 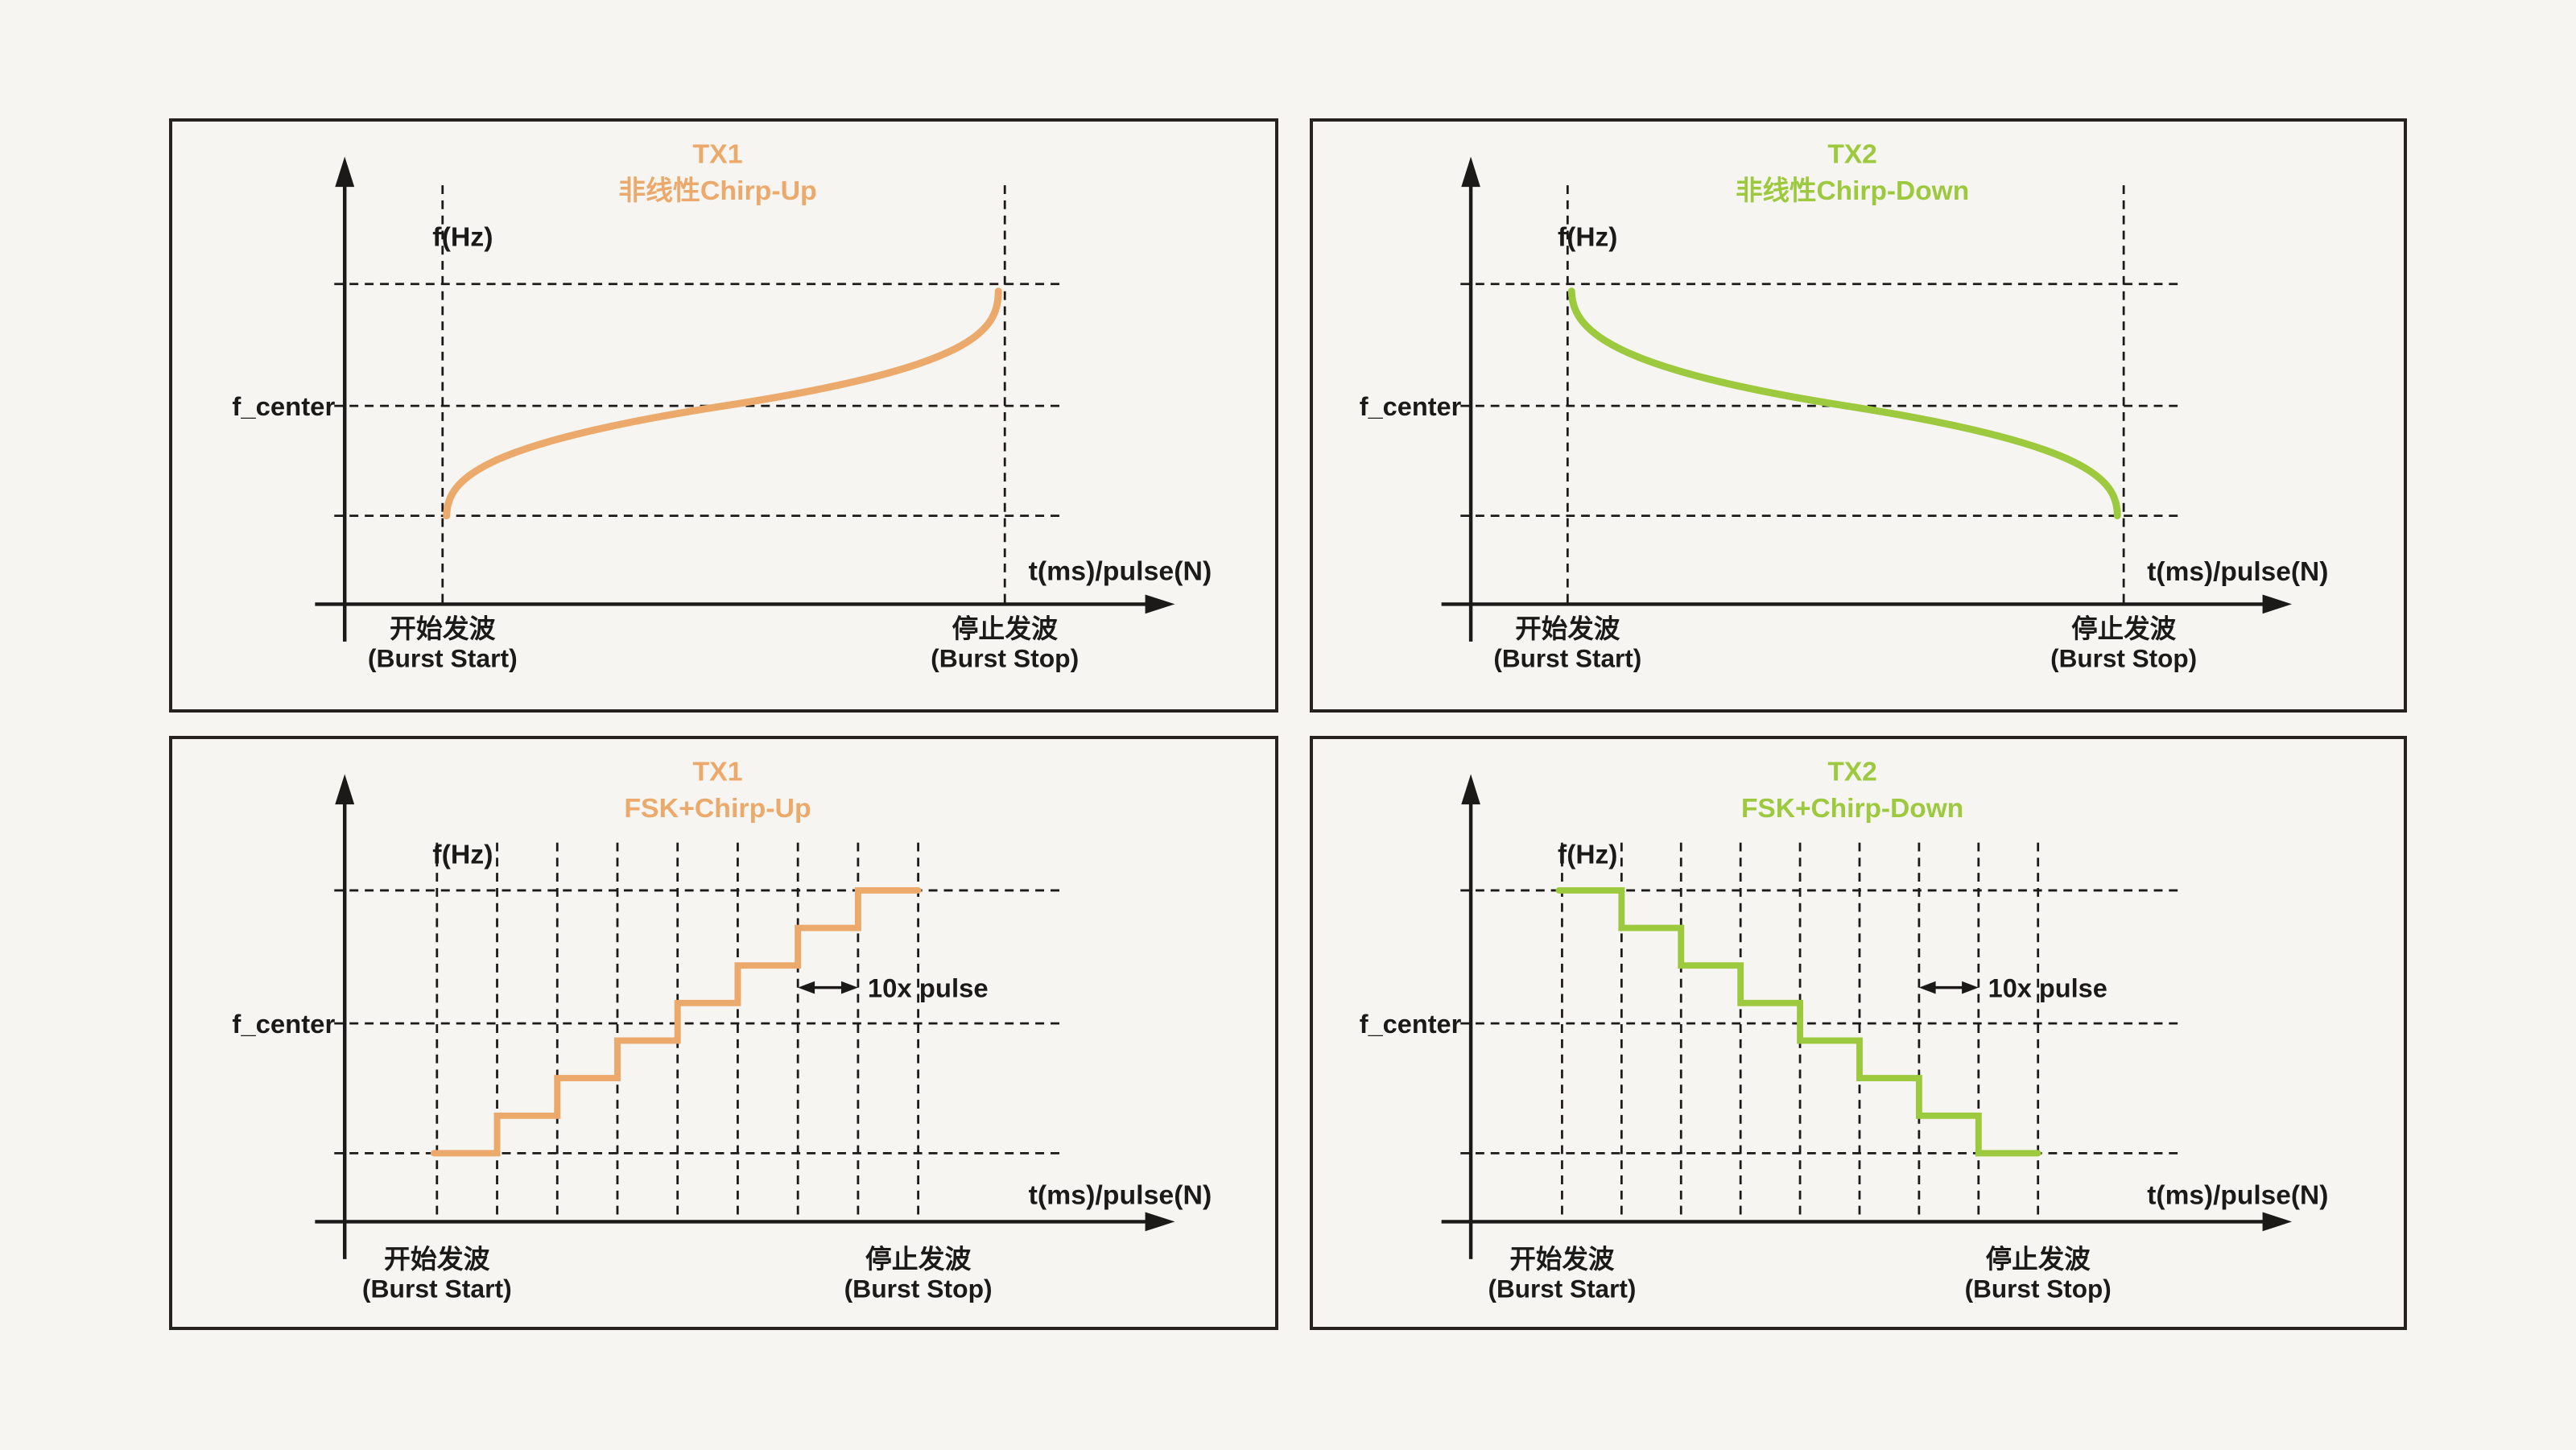 What do you see at coordinates (1852, 790) in the screenshot?
I see `panel-title: TX2 FSK+Chirp-Down` at bounding box center [1852, 790].